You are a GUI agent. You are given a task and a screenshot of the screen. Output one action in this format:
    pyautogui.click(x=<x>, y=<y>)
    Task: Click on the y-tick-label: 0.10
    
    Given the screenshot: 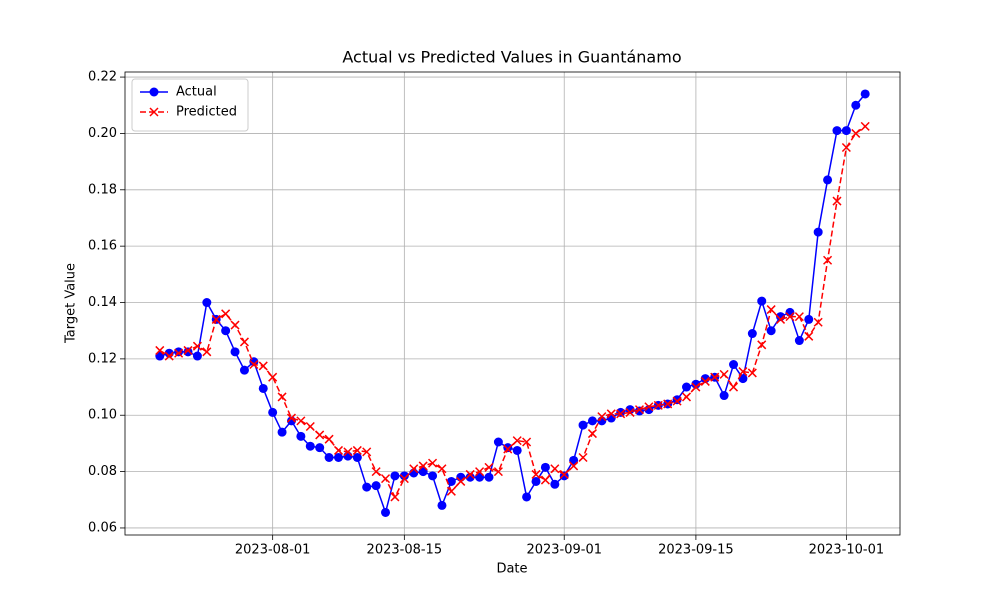 What is the action you would take?
    pyautogui.click(x=102, y=415)
    